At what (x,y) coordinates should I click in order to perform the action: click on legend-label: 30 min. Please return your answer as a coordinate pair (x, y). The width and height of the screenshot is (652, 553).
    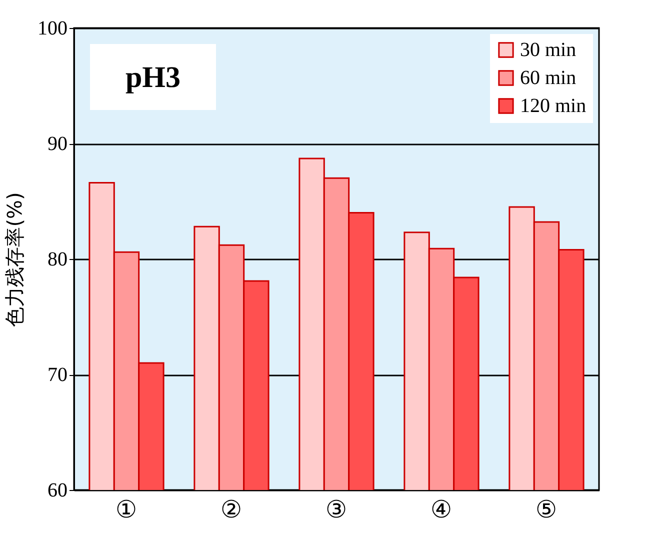
    Looking at the image, I should click on (548, 50).